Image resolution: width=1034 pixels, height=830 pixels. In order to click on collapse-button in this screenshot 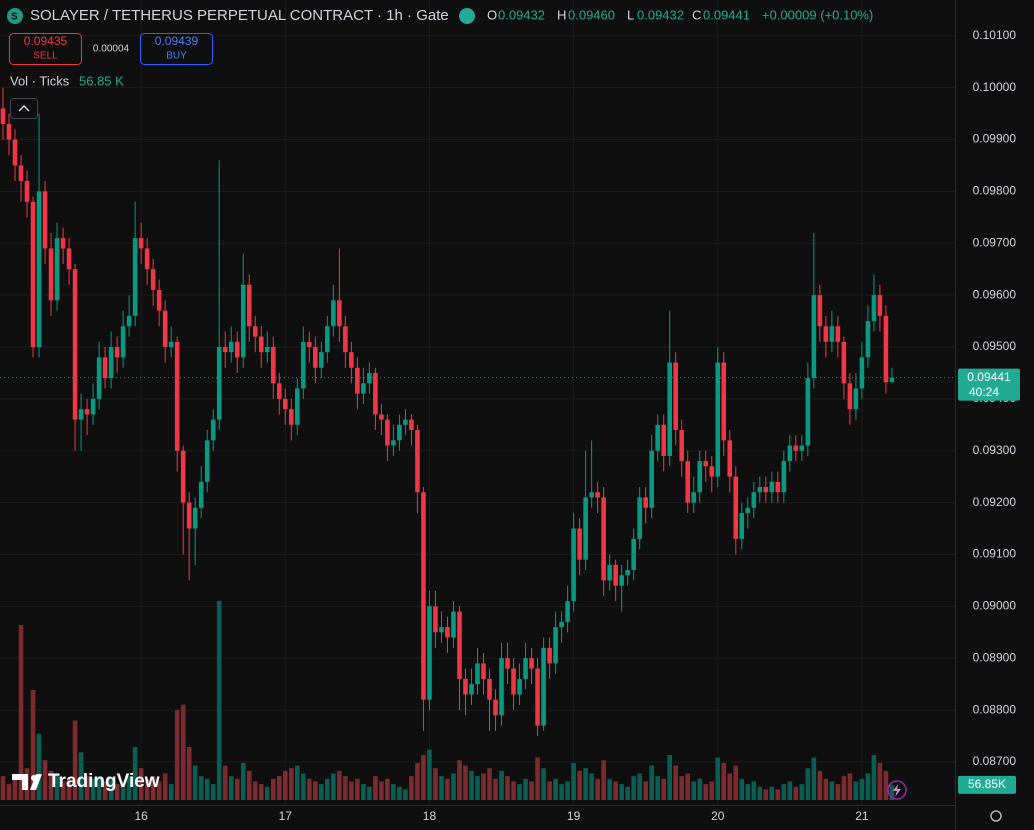, I will do `click(24, 108)`.